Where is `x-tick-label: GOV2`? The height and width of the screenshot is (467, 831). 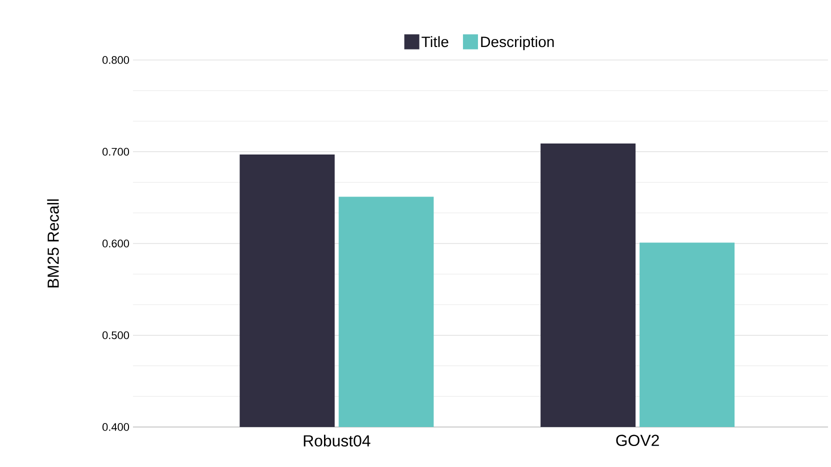
x-tick-label: GOV2 is located at coordinates (637, 440).